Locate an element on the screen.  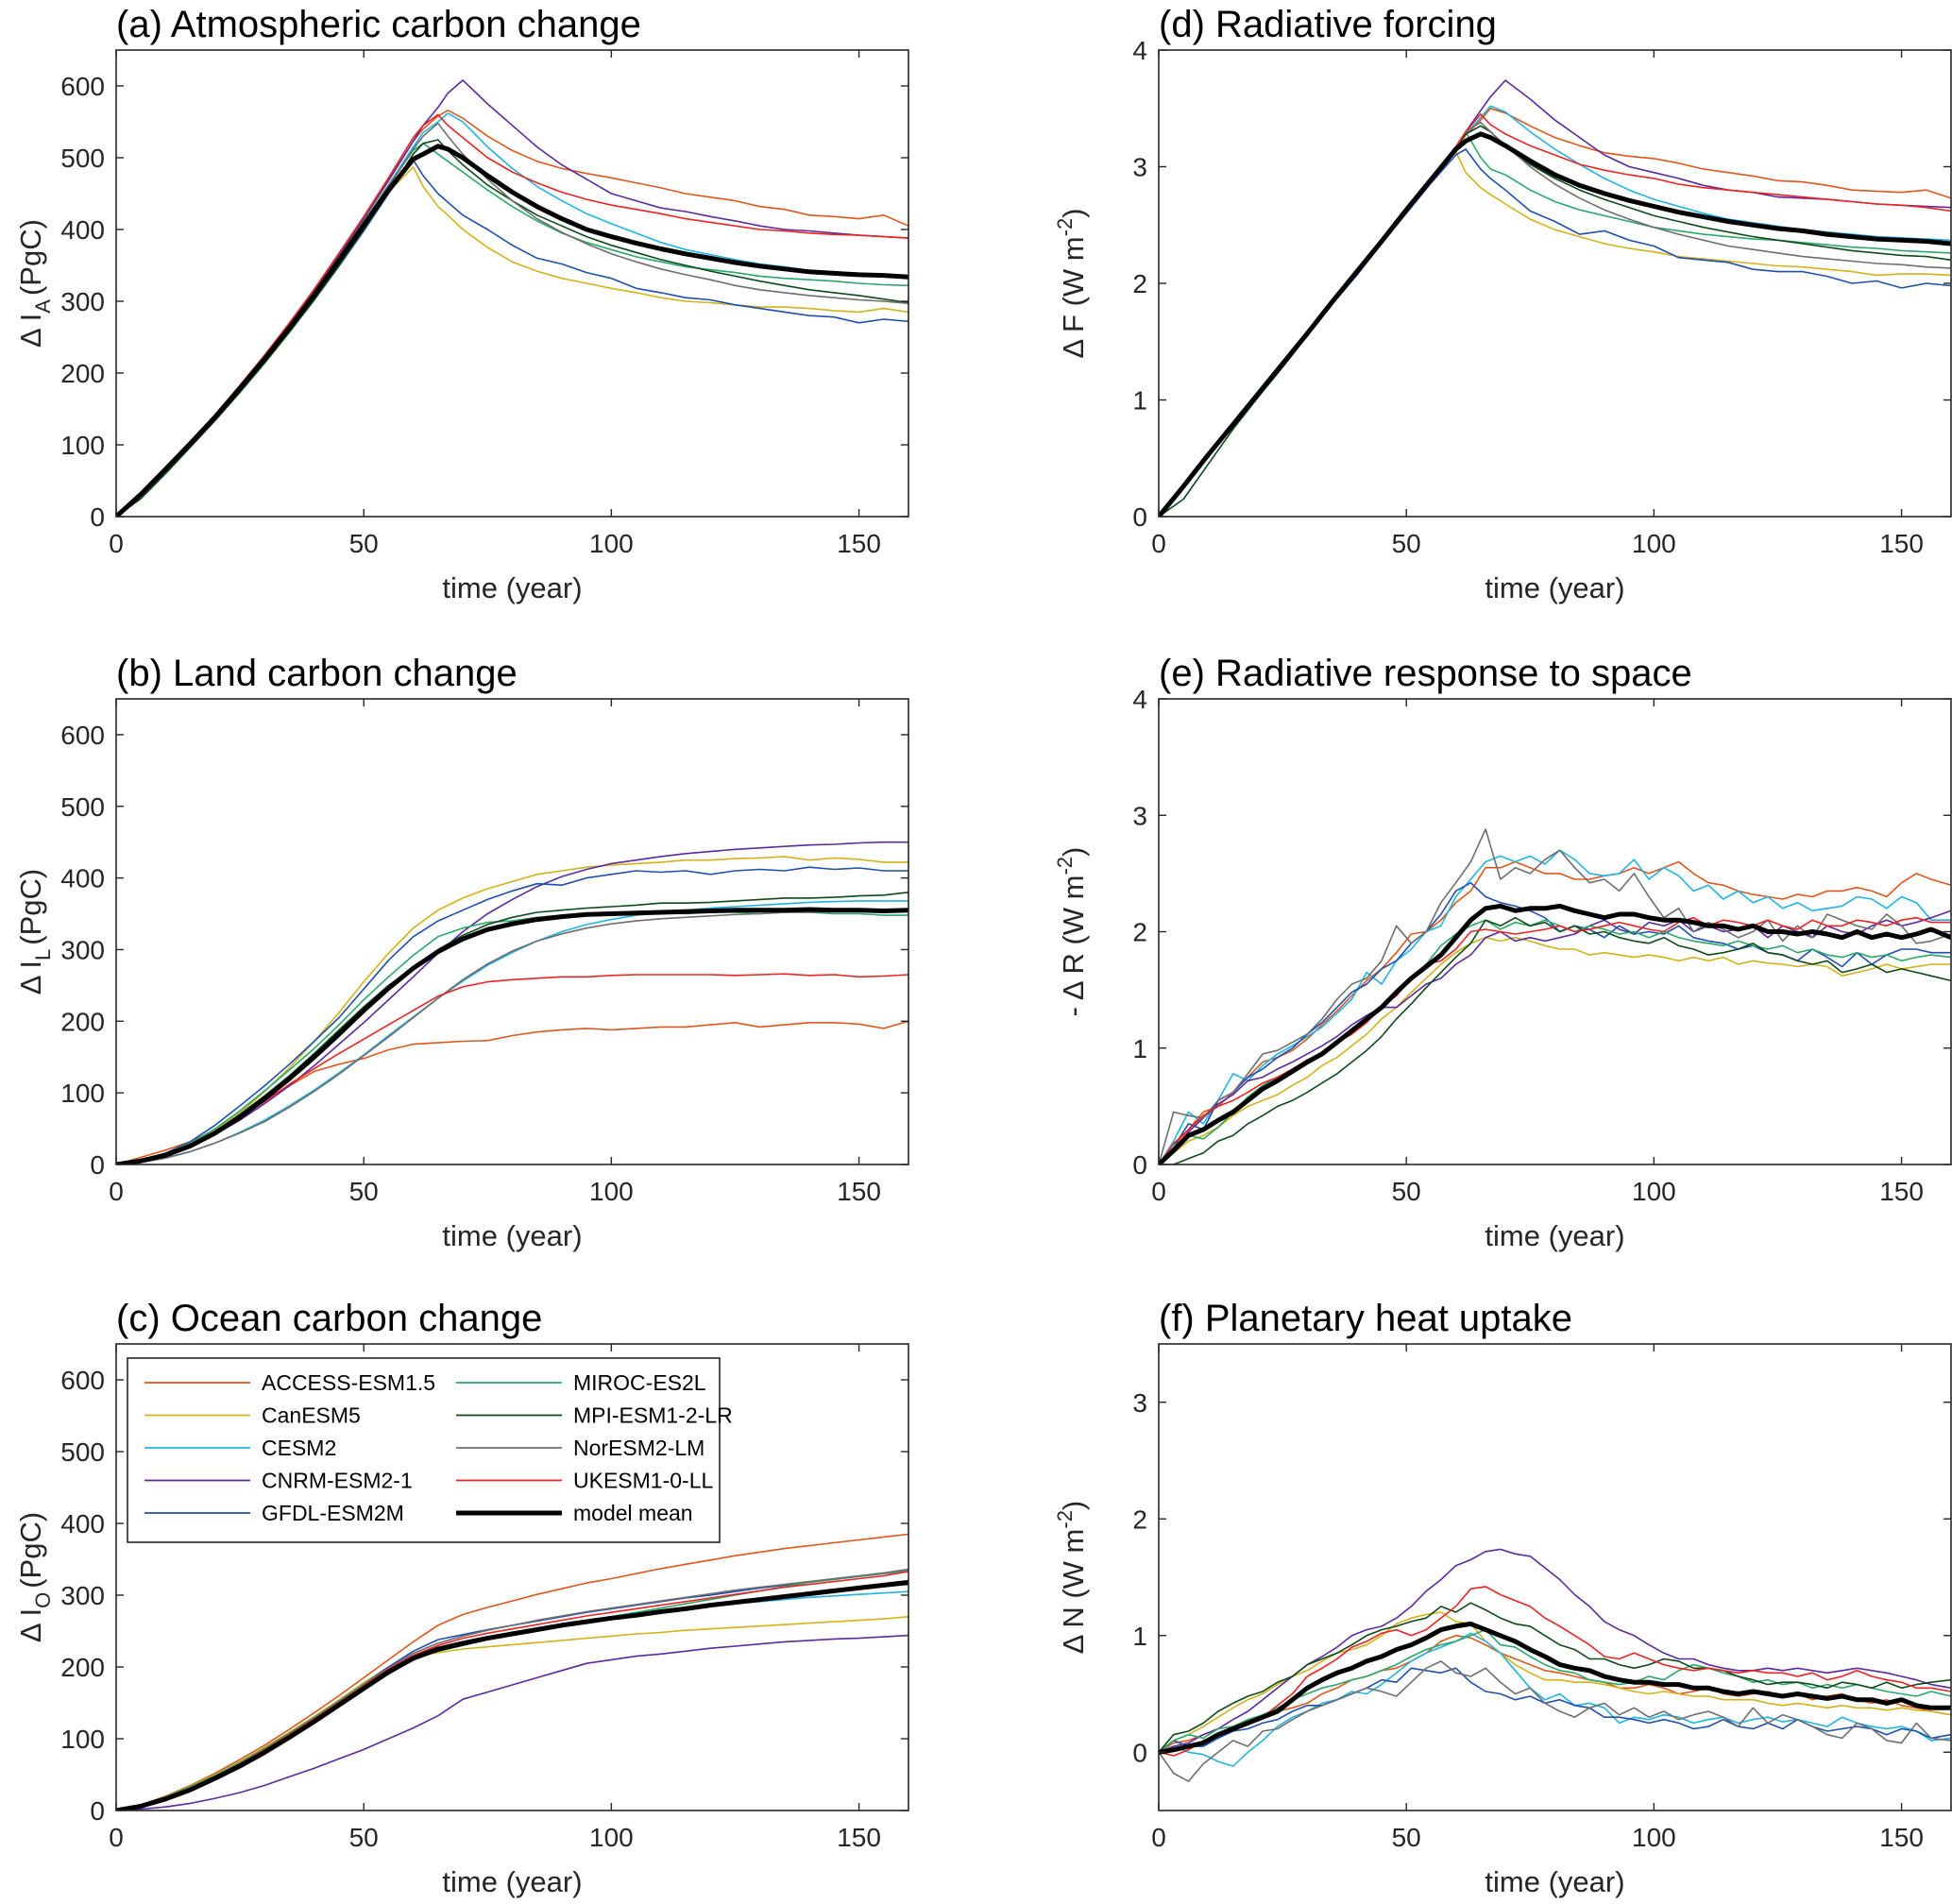
y-axis-label: Δ N (W m-2) is located at coordinates (1071, 1578).